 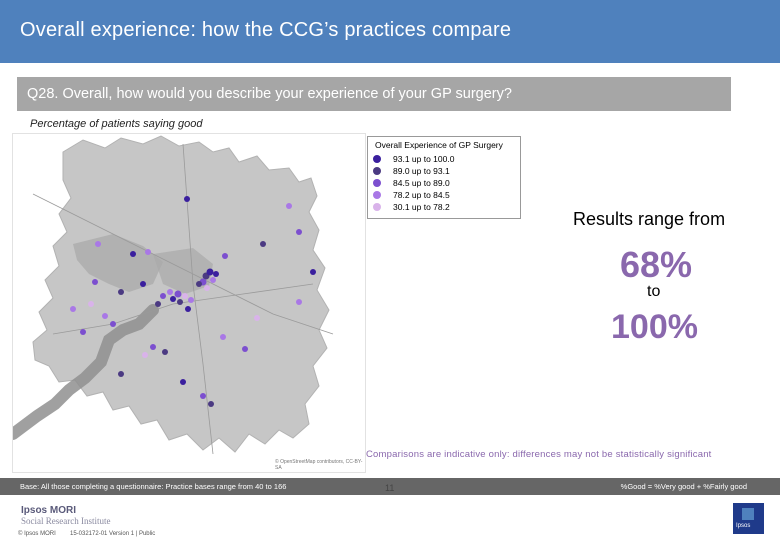 What do you see at coordinates (748, 514) in the screenshot?
I see `logo-mark-icon` at bounding box center [748, 514].